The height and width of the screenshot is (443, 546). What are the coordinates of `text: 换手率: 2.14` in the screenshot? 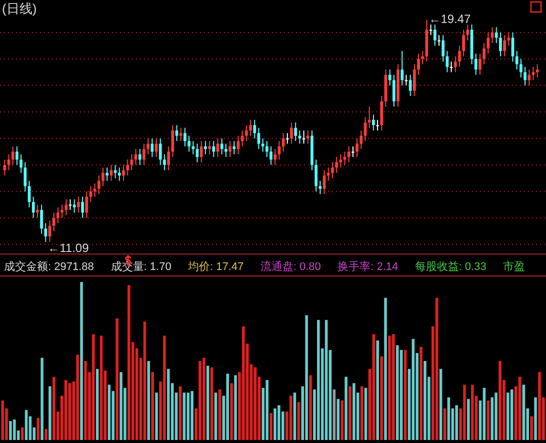 It's located at (368, 266).